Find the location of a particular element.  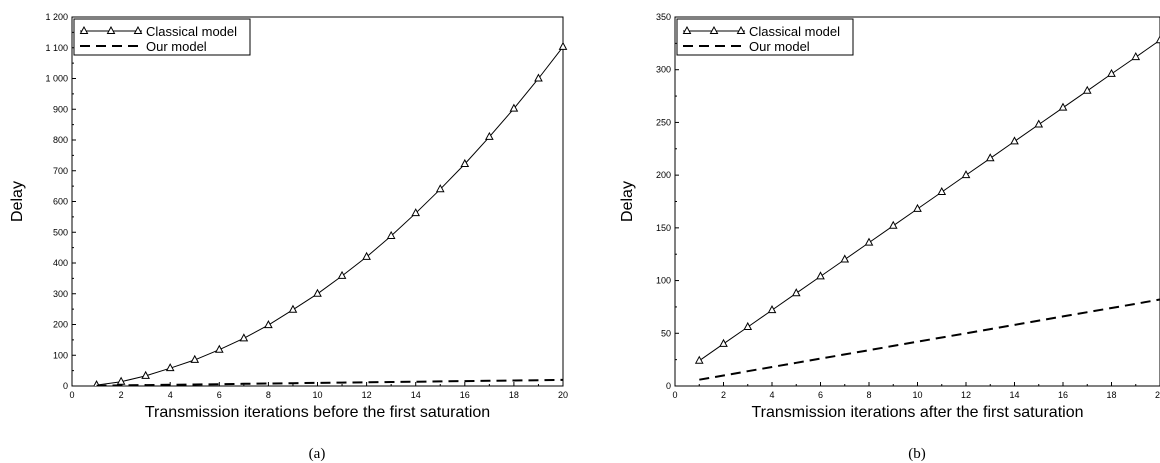

chart-a-x-tick-label: 0 is located at coordinates (71, 395).